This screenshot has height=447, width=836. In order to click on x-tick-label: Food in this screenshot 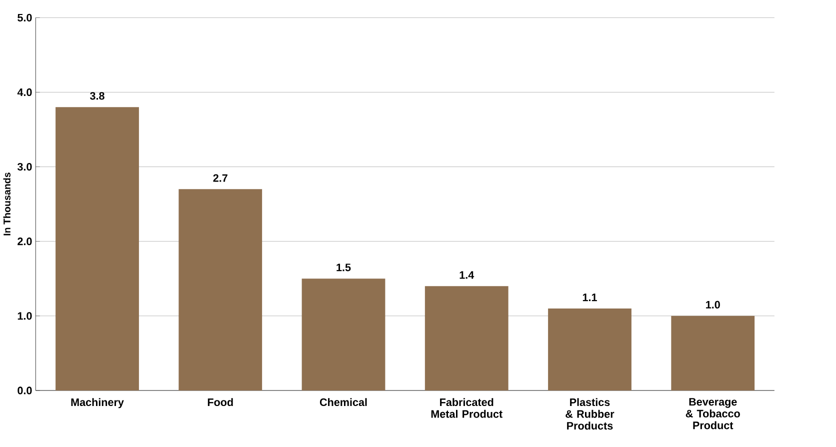, I will do `click(220, 402)`.